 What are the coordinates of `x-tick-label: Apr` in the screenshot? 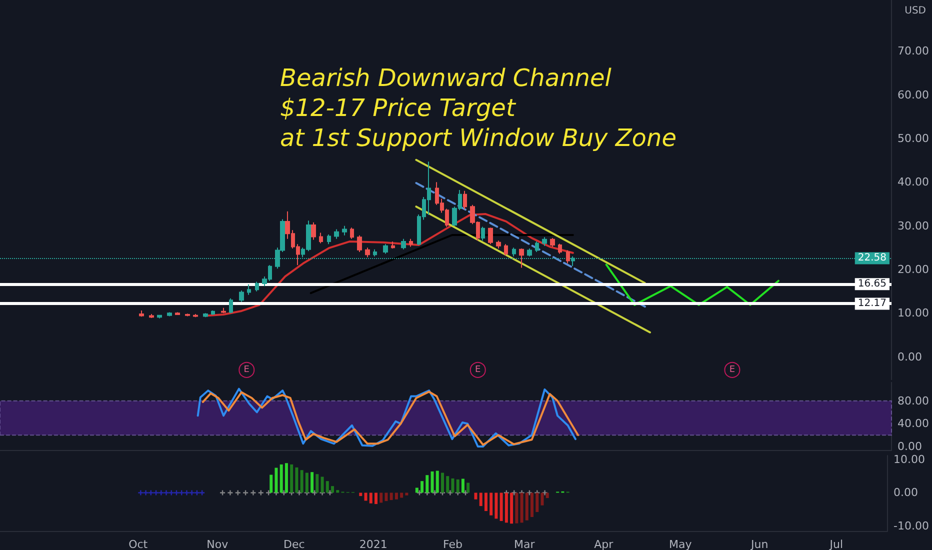 It's located at (604, 544).